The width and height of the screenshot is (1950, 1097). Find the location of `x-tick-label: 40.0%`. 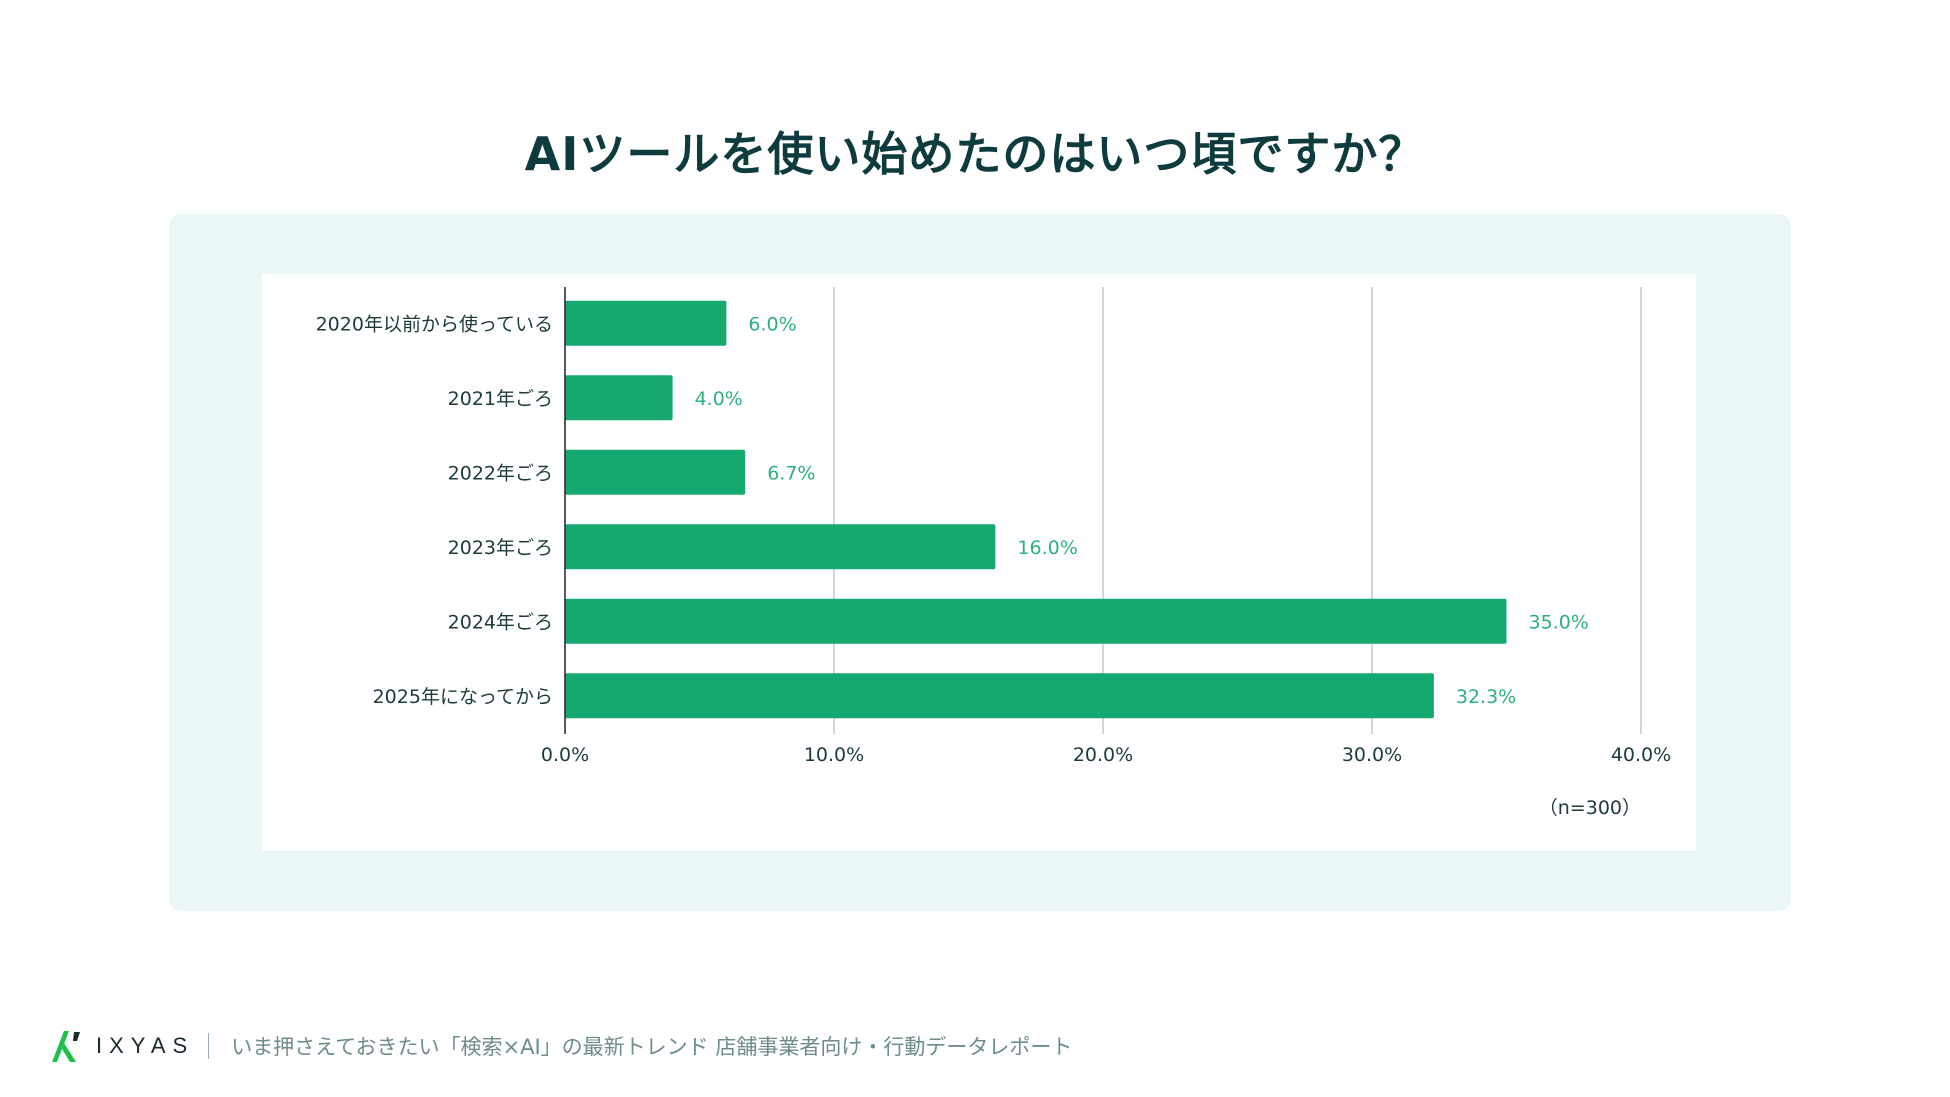

x-tick-label: 40.0% is located at coordinates (1641, 755).